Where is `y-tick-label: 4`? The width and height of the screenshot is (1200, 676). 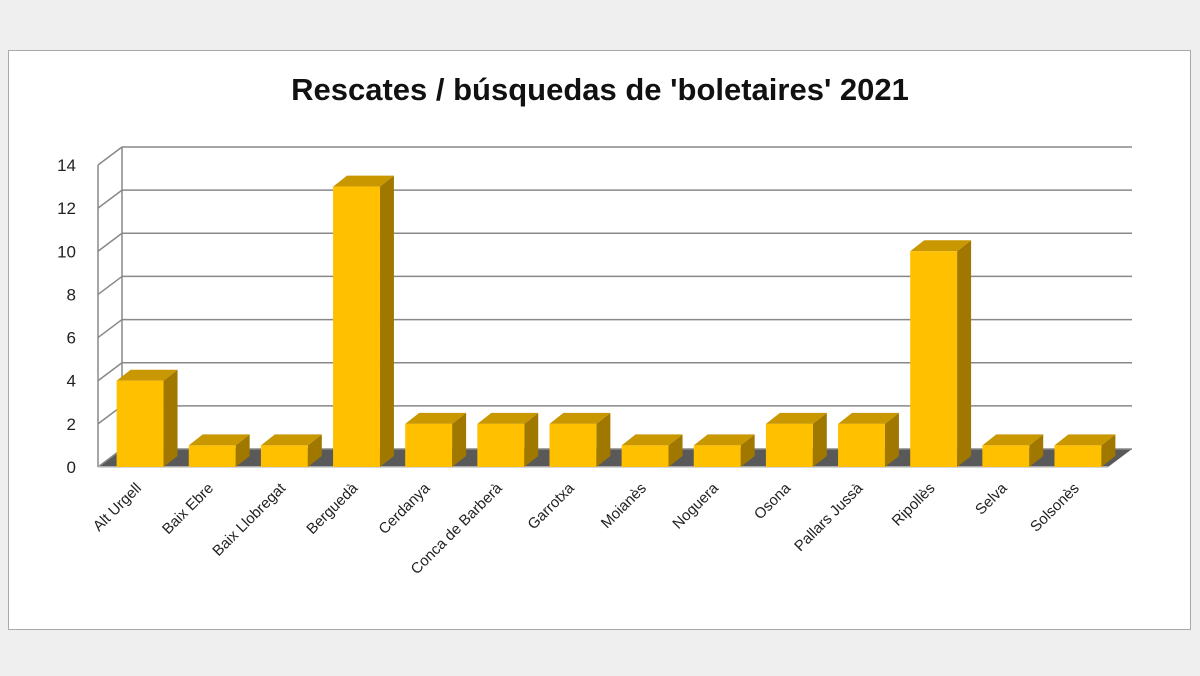 y-tick-label: 4 is located at coordinates (71, 381).